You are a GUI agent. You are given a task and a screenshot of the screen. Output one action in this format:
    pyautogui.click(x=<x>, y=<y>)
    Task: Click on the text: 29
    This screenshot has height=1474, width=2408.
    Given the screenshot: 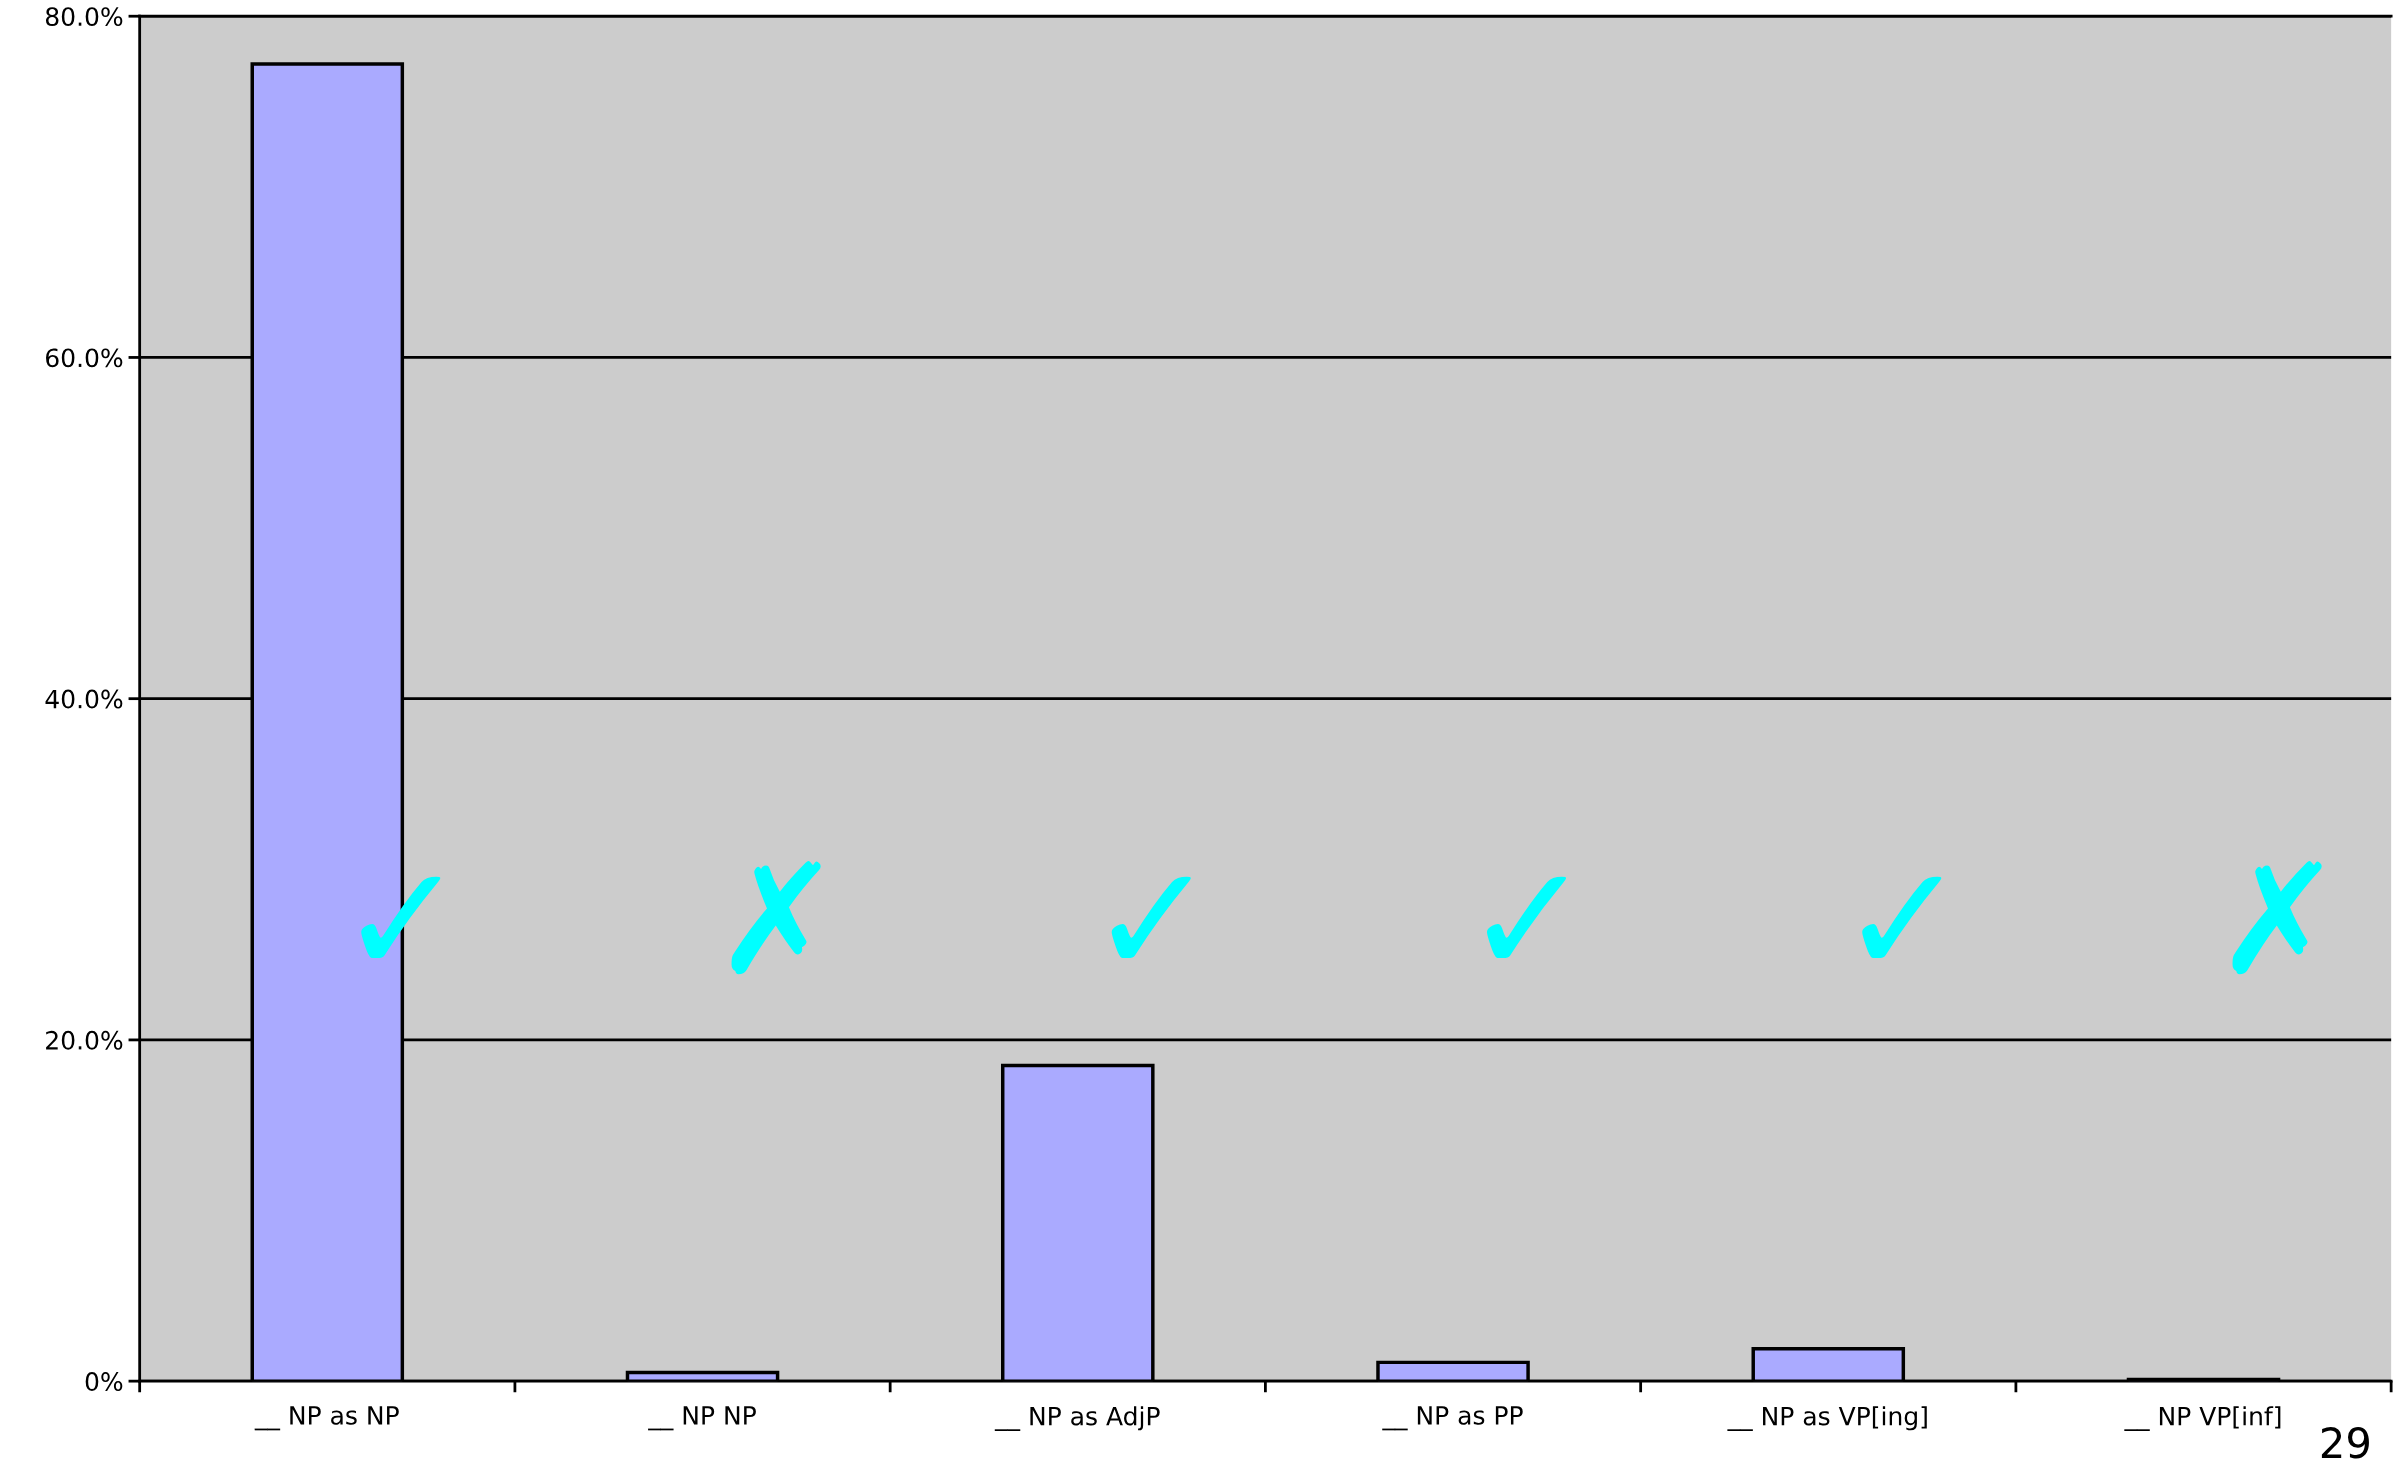 What is the action you would take?
    pyautogui.click(x=2345, y=1443)
    